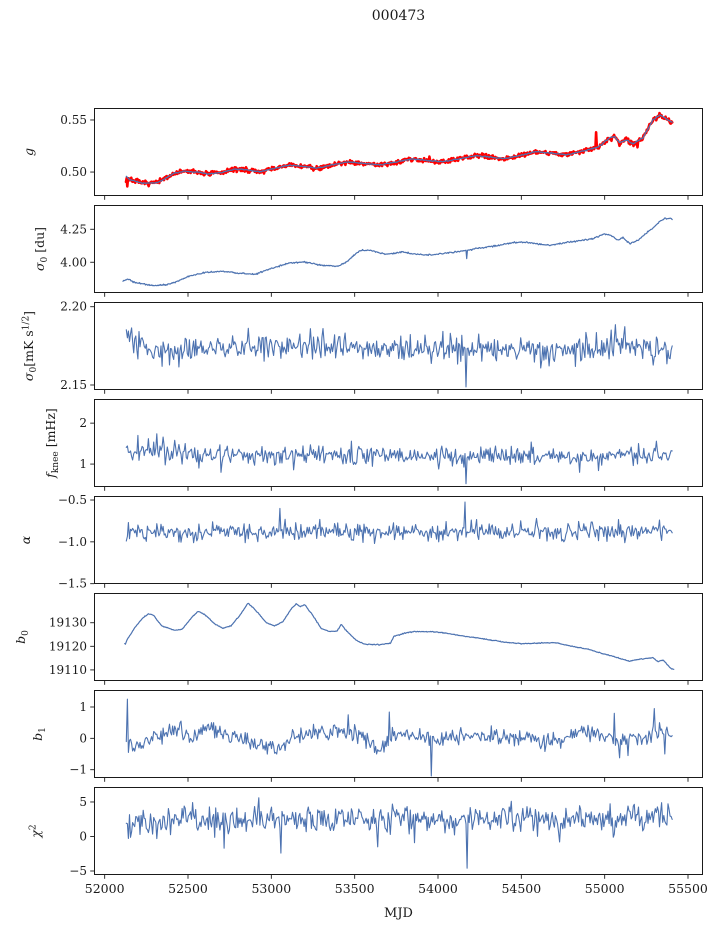 This screenshot has width=725, height=936. I want to click on subplot-b0: 19110 19120 19130 b0, so click(358, 639).